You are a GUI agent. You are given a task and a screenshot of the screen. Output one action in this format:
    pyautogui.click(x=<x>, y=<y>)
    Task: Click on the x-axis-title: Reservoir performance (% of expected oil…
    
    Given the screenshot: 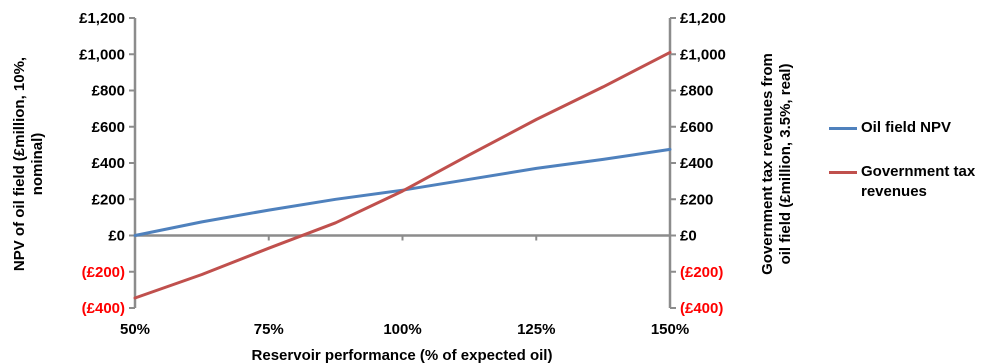 What is the action you would take?
    pyautogui.click(x=402, y=355)
    